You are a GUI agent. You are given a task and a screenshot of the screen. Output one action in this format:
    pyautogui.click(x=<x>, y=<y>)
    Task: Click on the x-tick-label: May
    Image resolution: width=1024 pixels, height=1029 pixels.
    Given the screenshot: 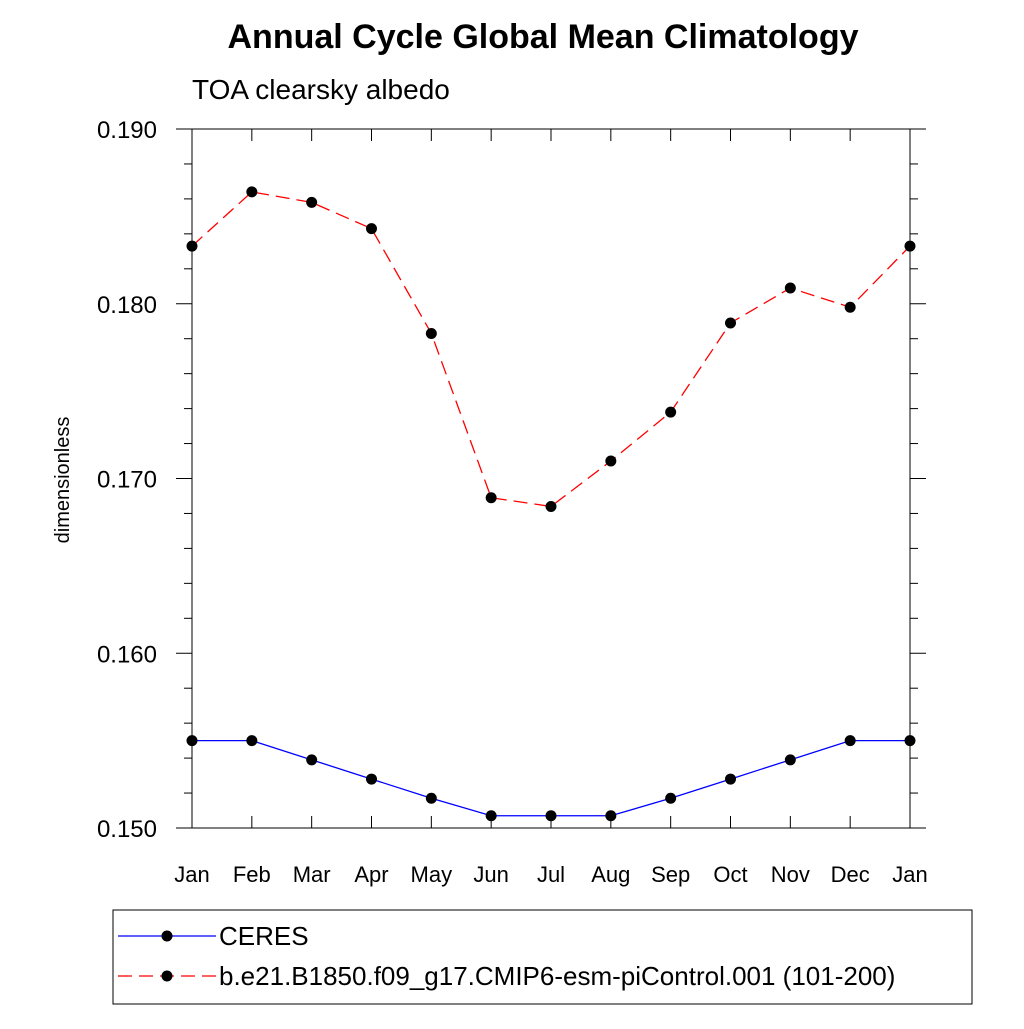 What is the action you would take?
    pyautogui.click(x=432, y=874)
    